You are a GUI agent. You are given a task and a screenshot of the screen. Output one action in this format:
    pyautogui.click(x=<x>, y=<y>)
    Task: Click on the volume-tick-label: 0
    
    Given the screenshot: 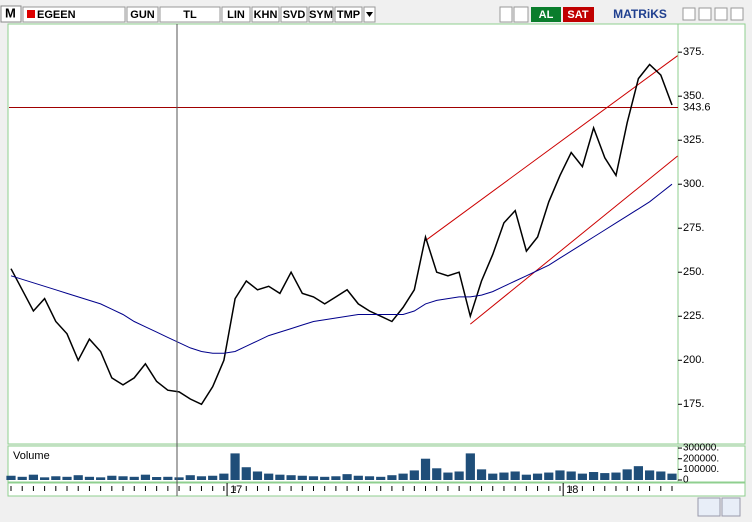 What is the action you would take?
    pyautogui.click(x=686, y=480)
    